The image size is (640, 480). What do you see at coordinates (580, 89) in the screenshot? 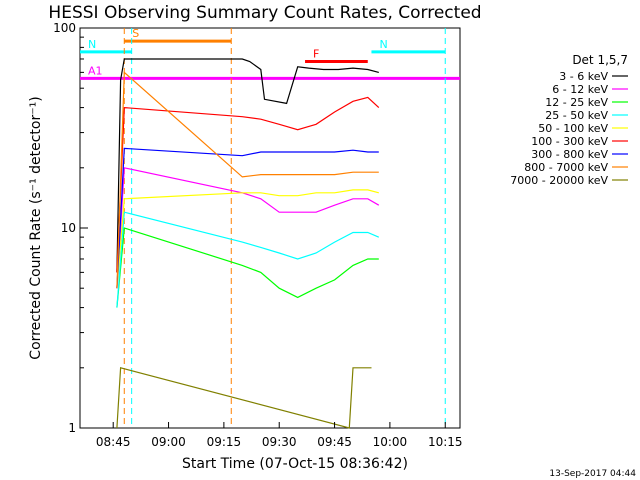
I see `legend-label: 6 - 12 keV` at bounding box center [580, 89].